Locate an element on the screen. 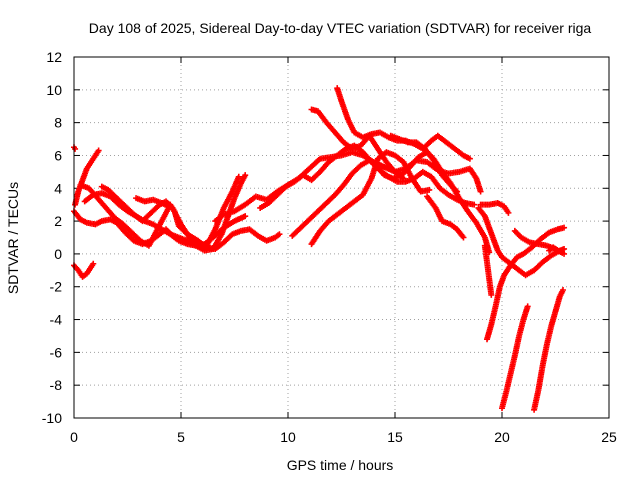 The image size is (640, 480). x-tick-labels: 0 5 10 15 20 25 is located at coordinates (343, 437).